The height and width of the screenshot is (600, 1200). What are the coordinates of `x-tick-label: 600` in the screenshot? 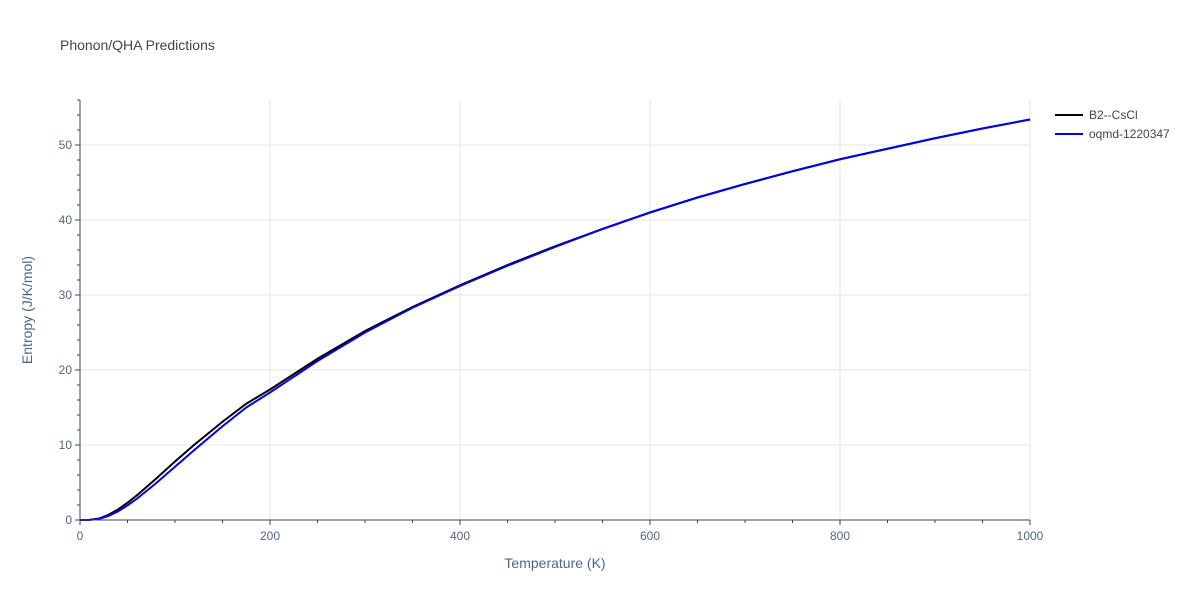 It's located at (650, 536).